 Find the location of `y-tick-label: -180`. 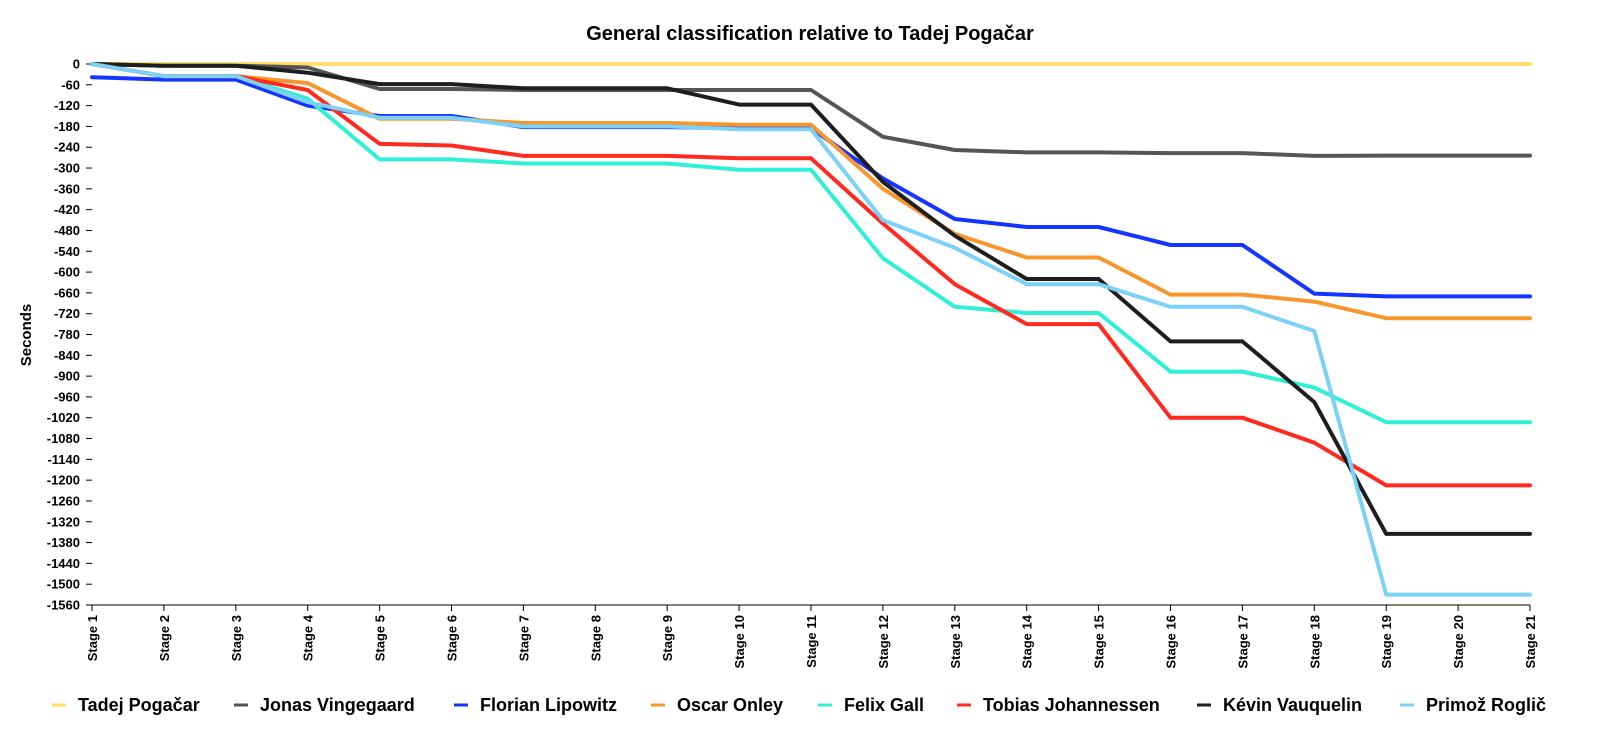

y-tick-label: -180 is located at coordinates (67, 126).